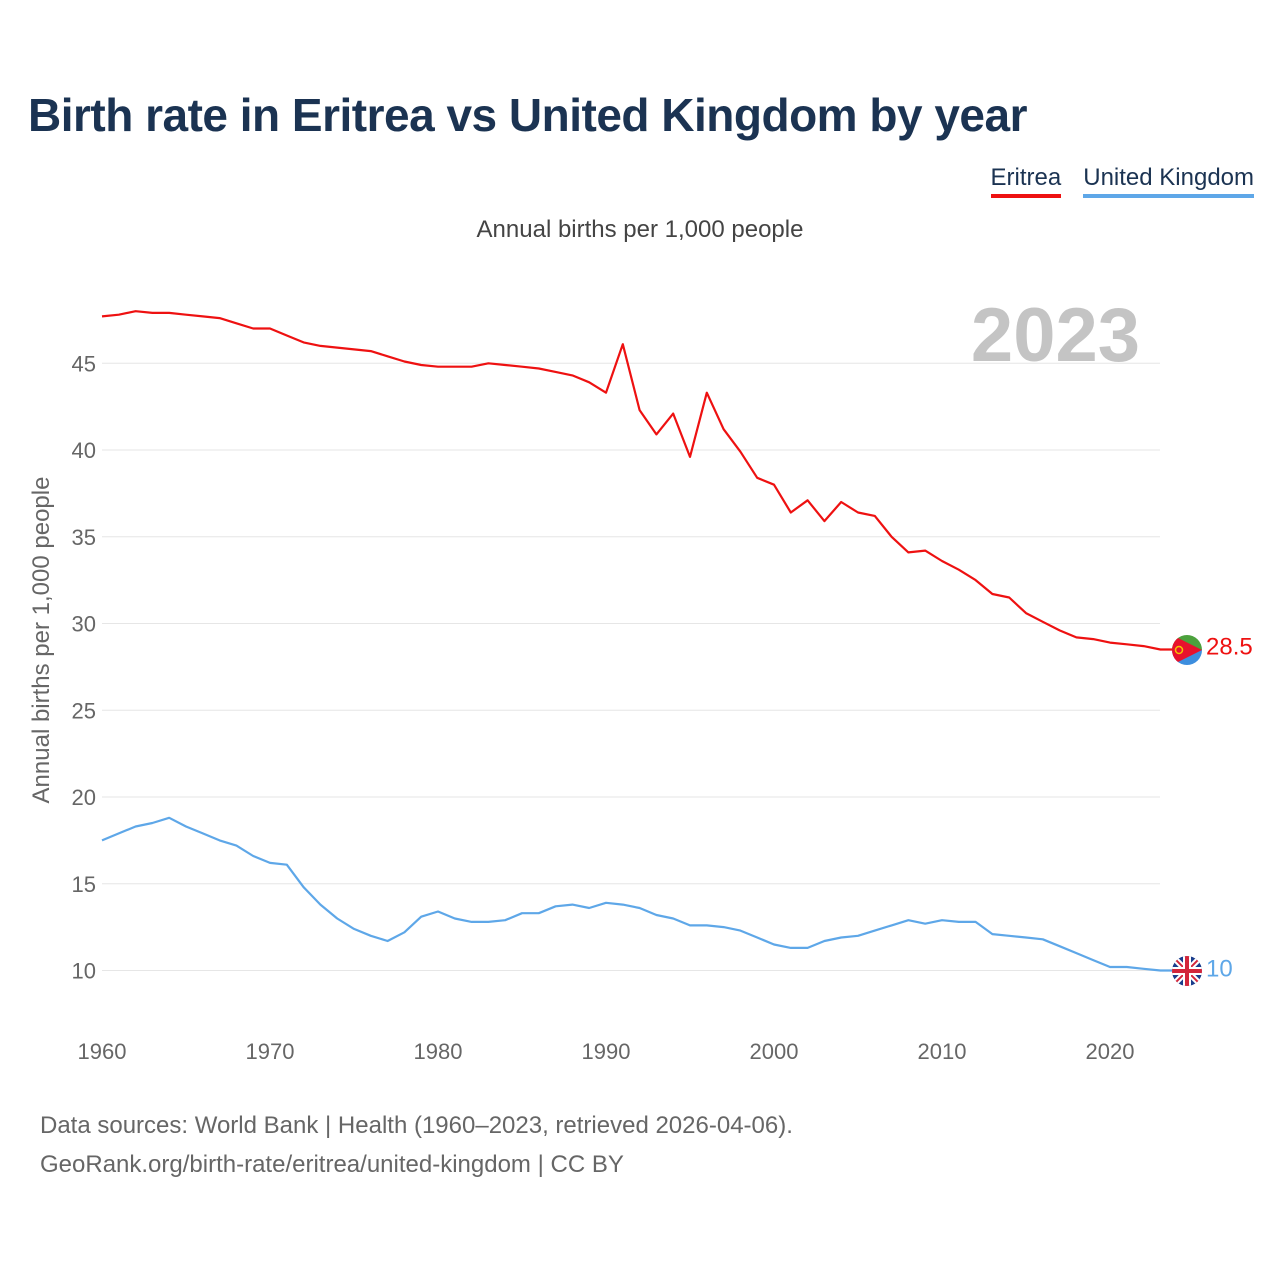 This screenshot has width=1280, height=1280. What do you see at coordinates (1187, 650) in the screenshot?
I see `eritrea-flag-icon` at bounding box center [1187, 650].